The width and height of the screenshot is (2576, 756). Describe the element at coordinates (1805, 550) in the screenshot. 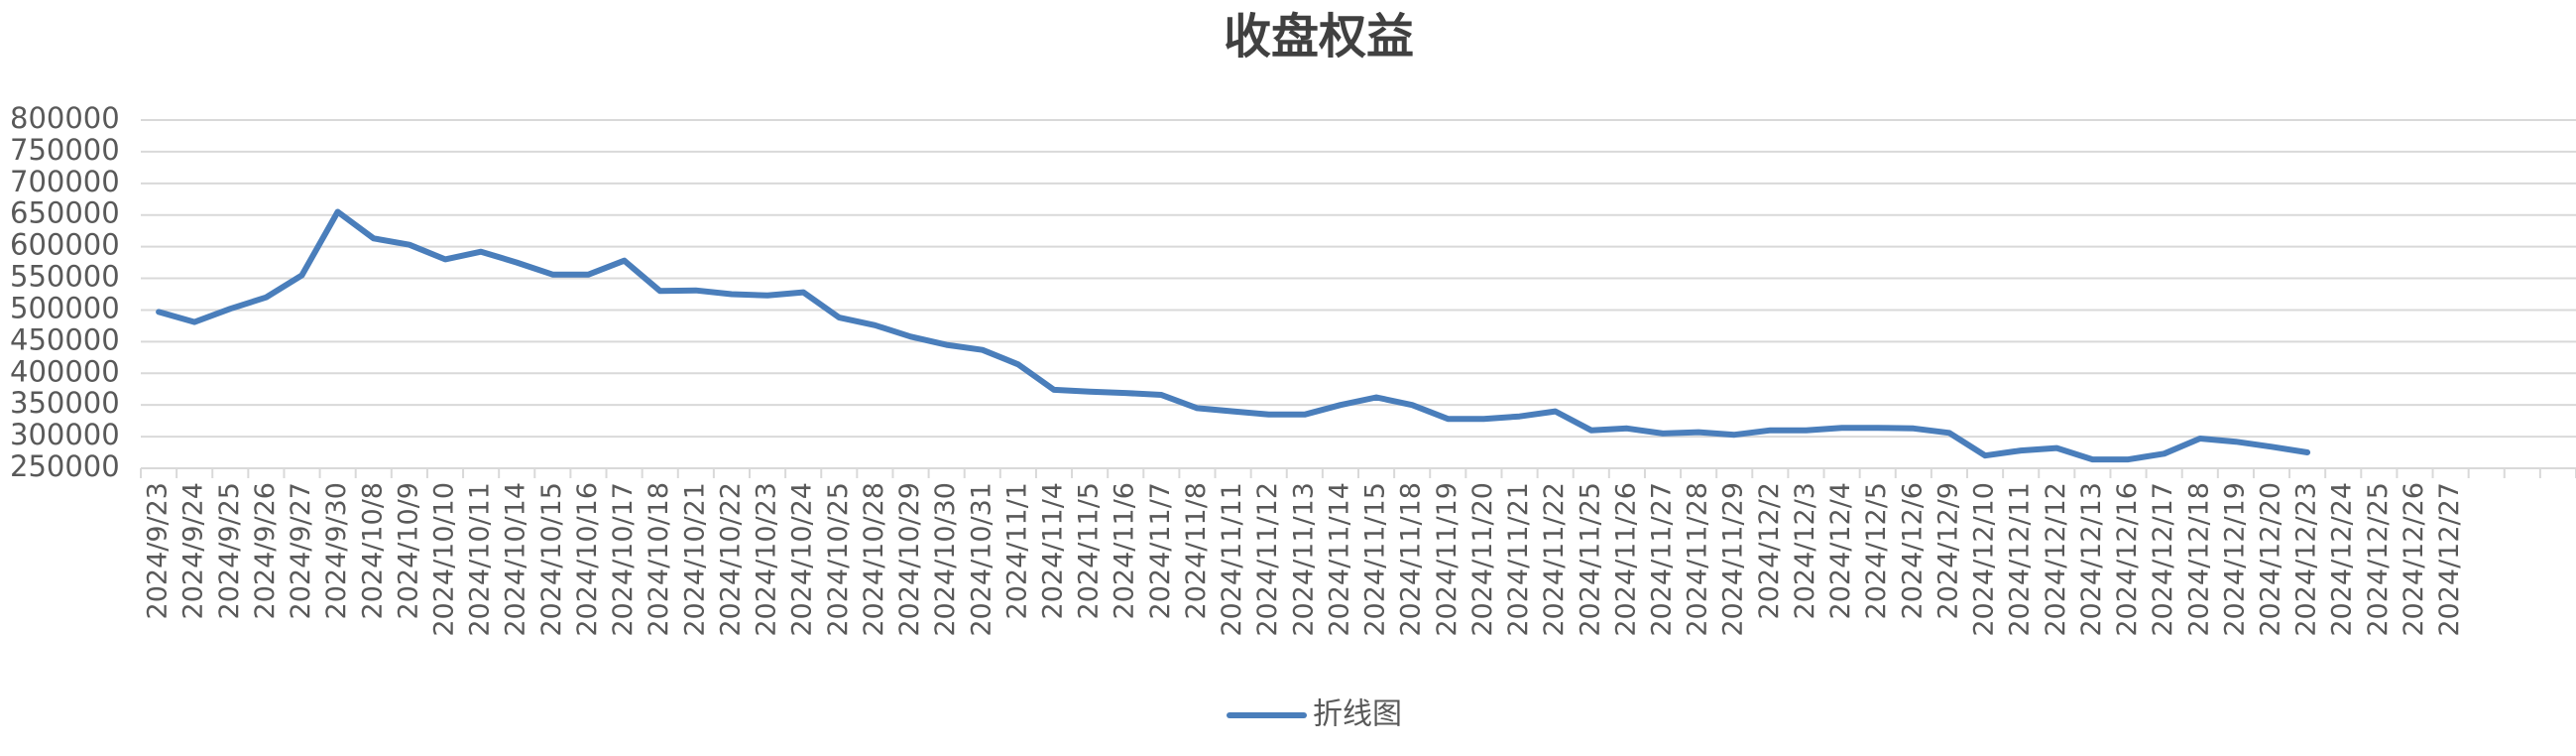

I see `x-tick-label: 2024/12/3` at that location.